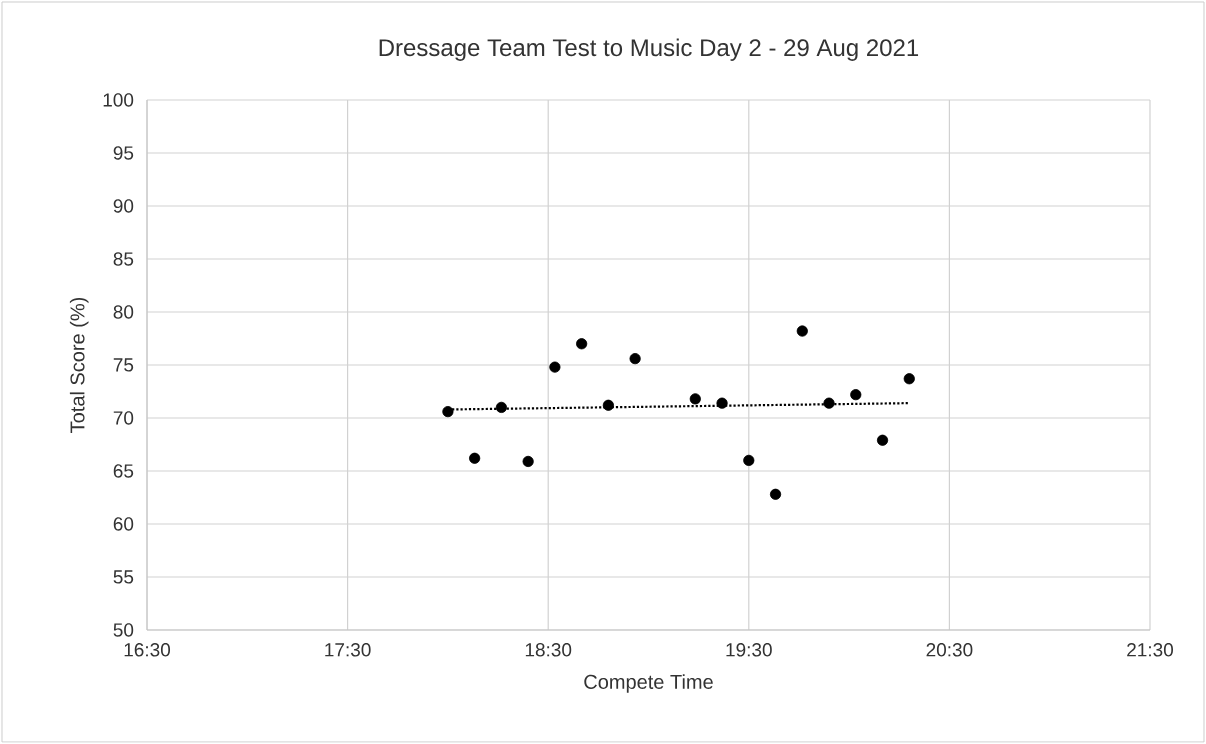 This screenshot has width=1206, height=744. I want to click on y-tick-label: 65, so click(123, 471).